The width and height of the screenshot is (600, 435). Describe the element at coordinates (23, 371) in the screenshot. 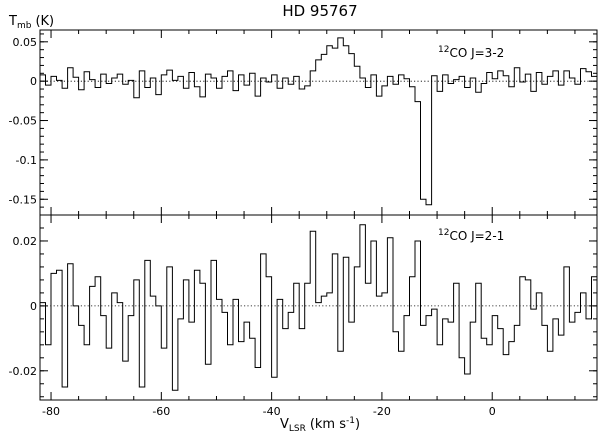

I see `y-tick-label-co21: -0.02` at that location.